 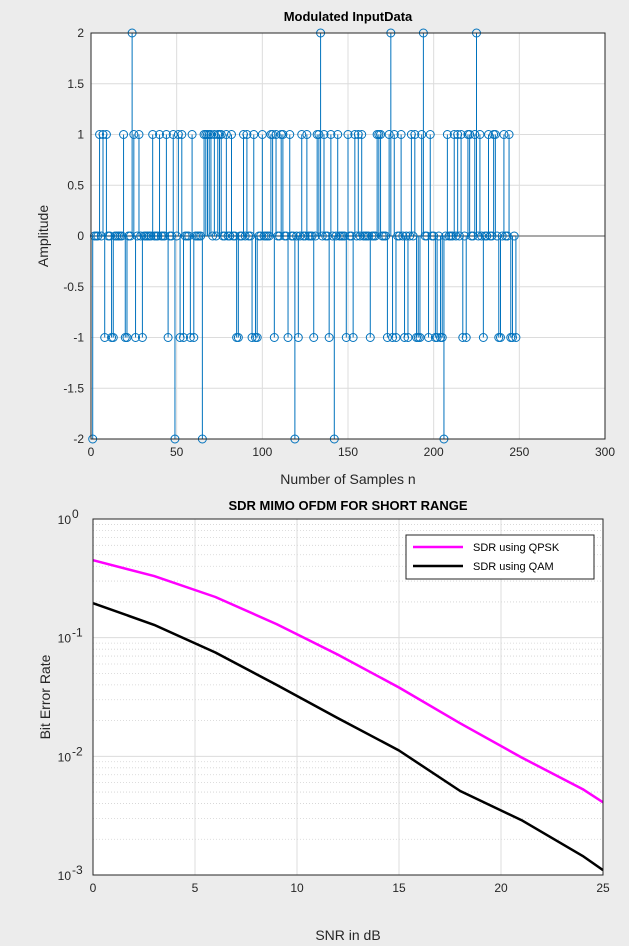 What do you see at coordinates (501, 888) in the screenshot?
I see `x-tick-label: 20` at bounding box center [501, 888].